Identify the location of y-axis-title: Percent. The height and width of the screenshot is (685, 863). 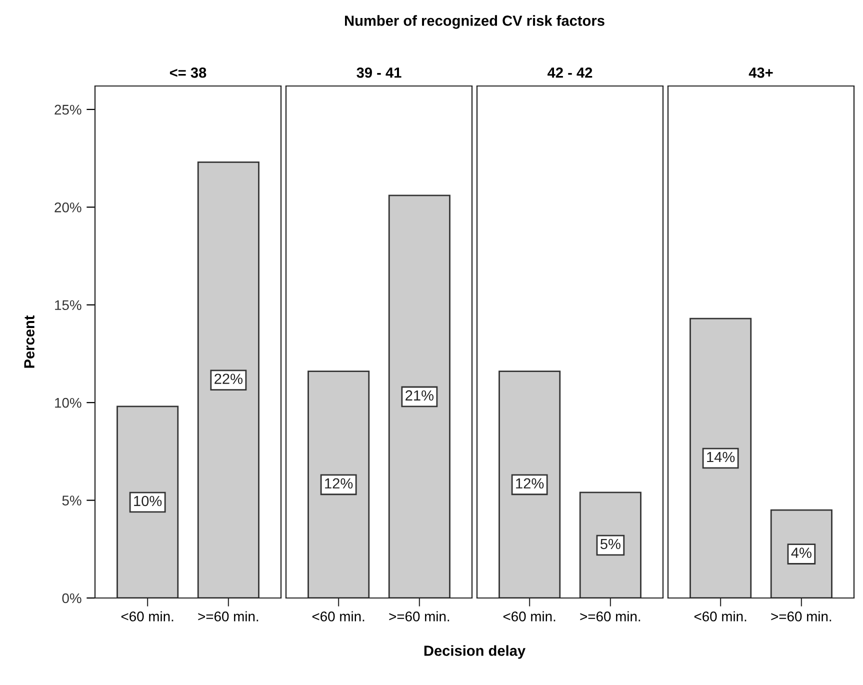
(29, 341).